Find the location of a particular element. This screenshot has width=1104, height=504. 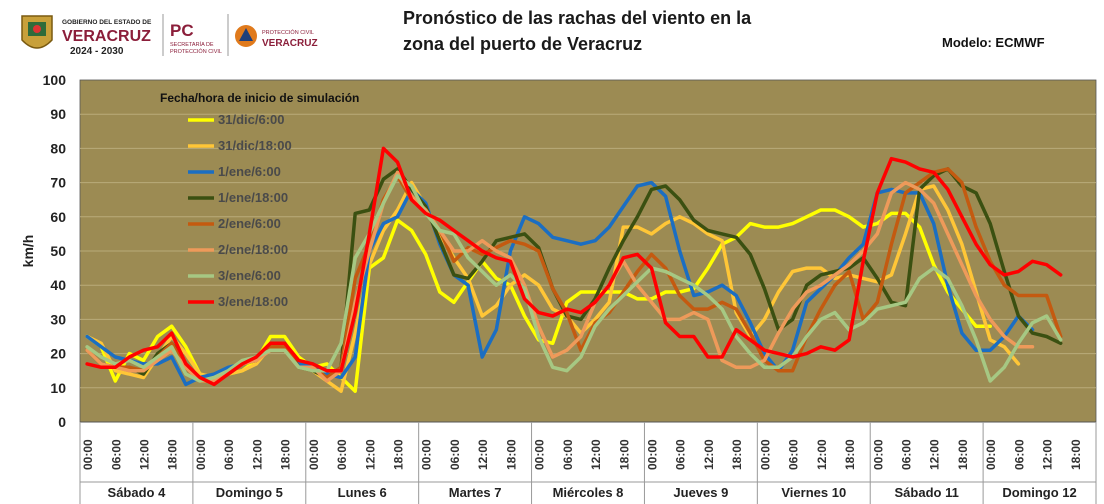

y-tick-label: 0 is located at coordinates (62, 422).